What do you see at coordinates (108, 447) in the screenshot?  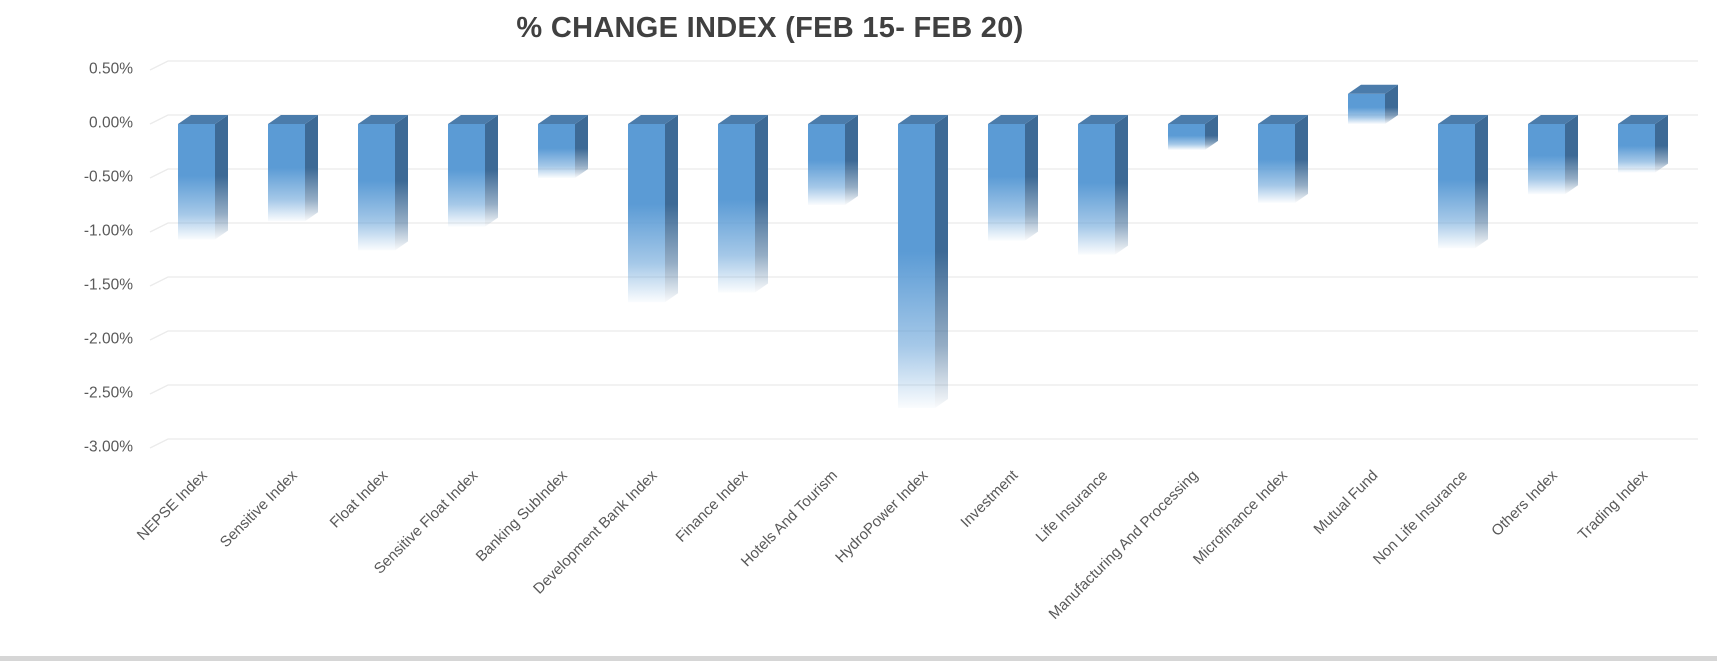 I see `y-axis-tick-label: -3.00%` at bounding box center [108, 447].